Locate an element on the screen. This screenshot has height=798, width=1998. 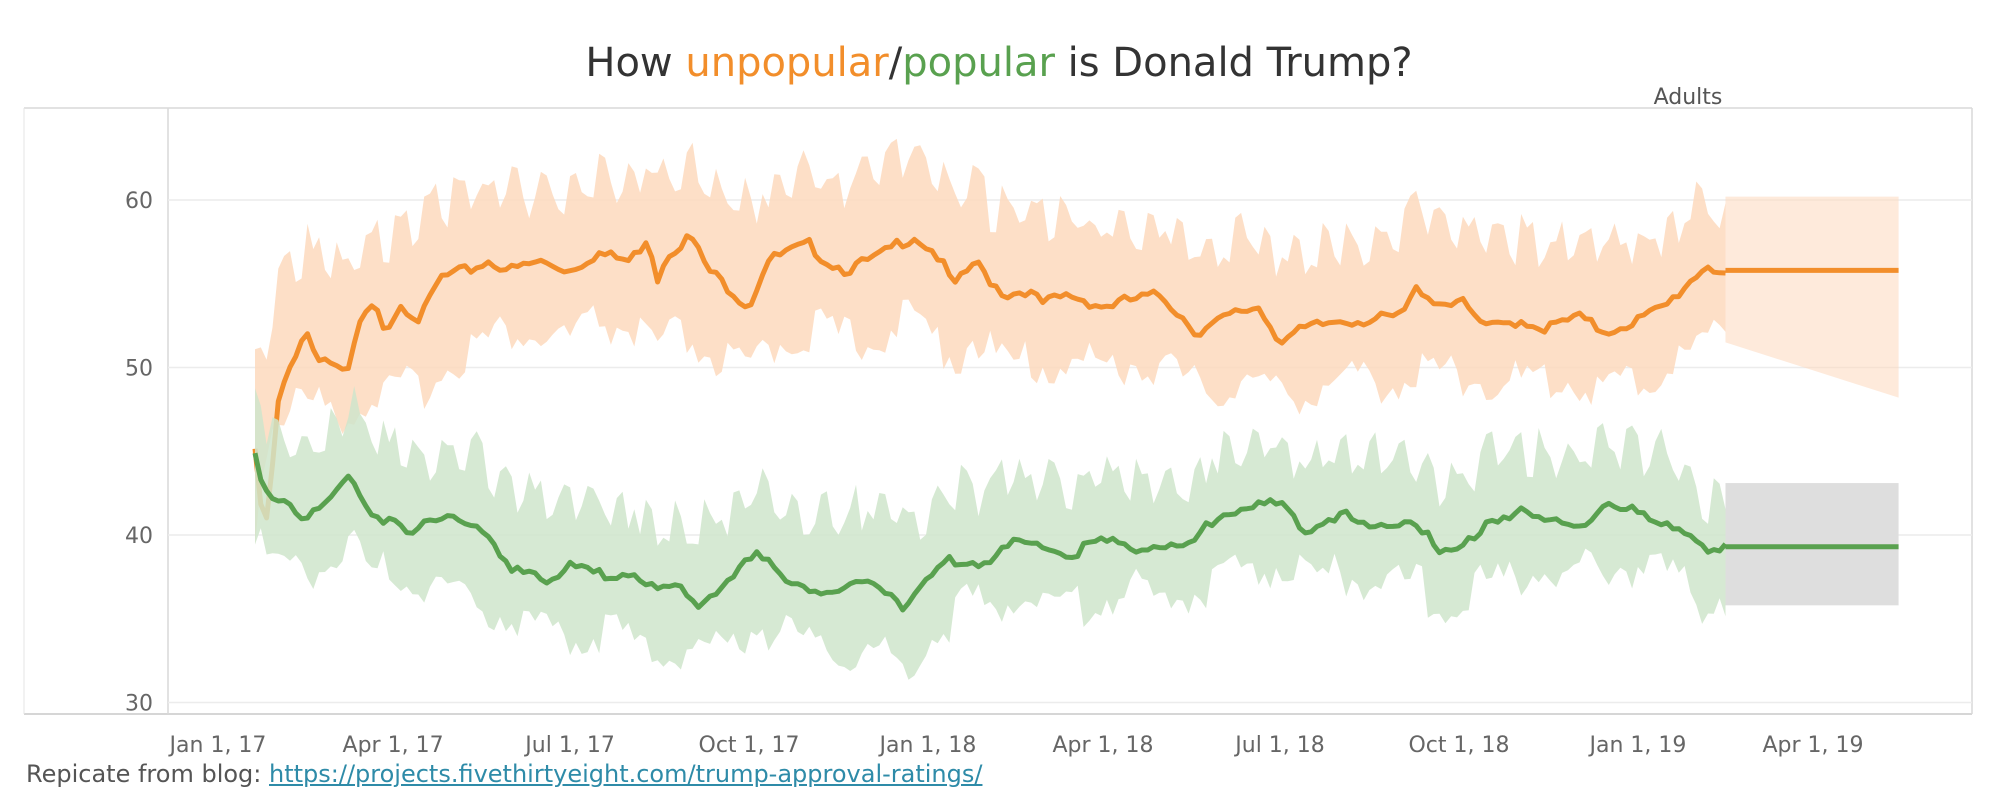
x-tick-label: Oct 1, 17 is located at coordinates (749, 745).